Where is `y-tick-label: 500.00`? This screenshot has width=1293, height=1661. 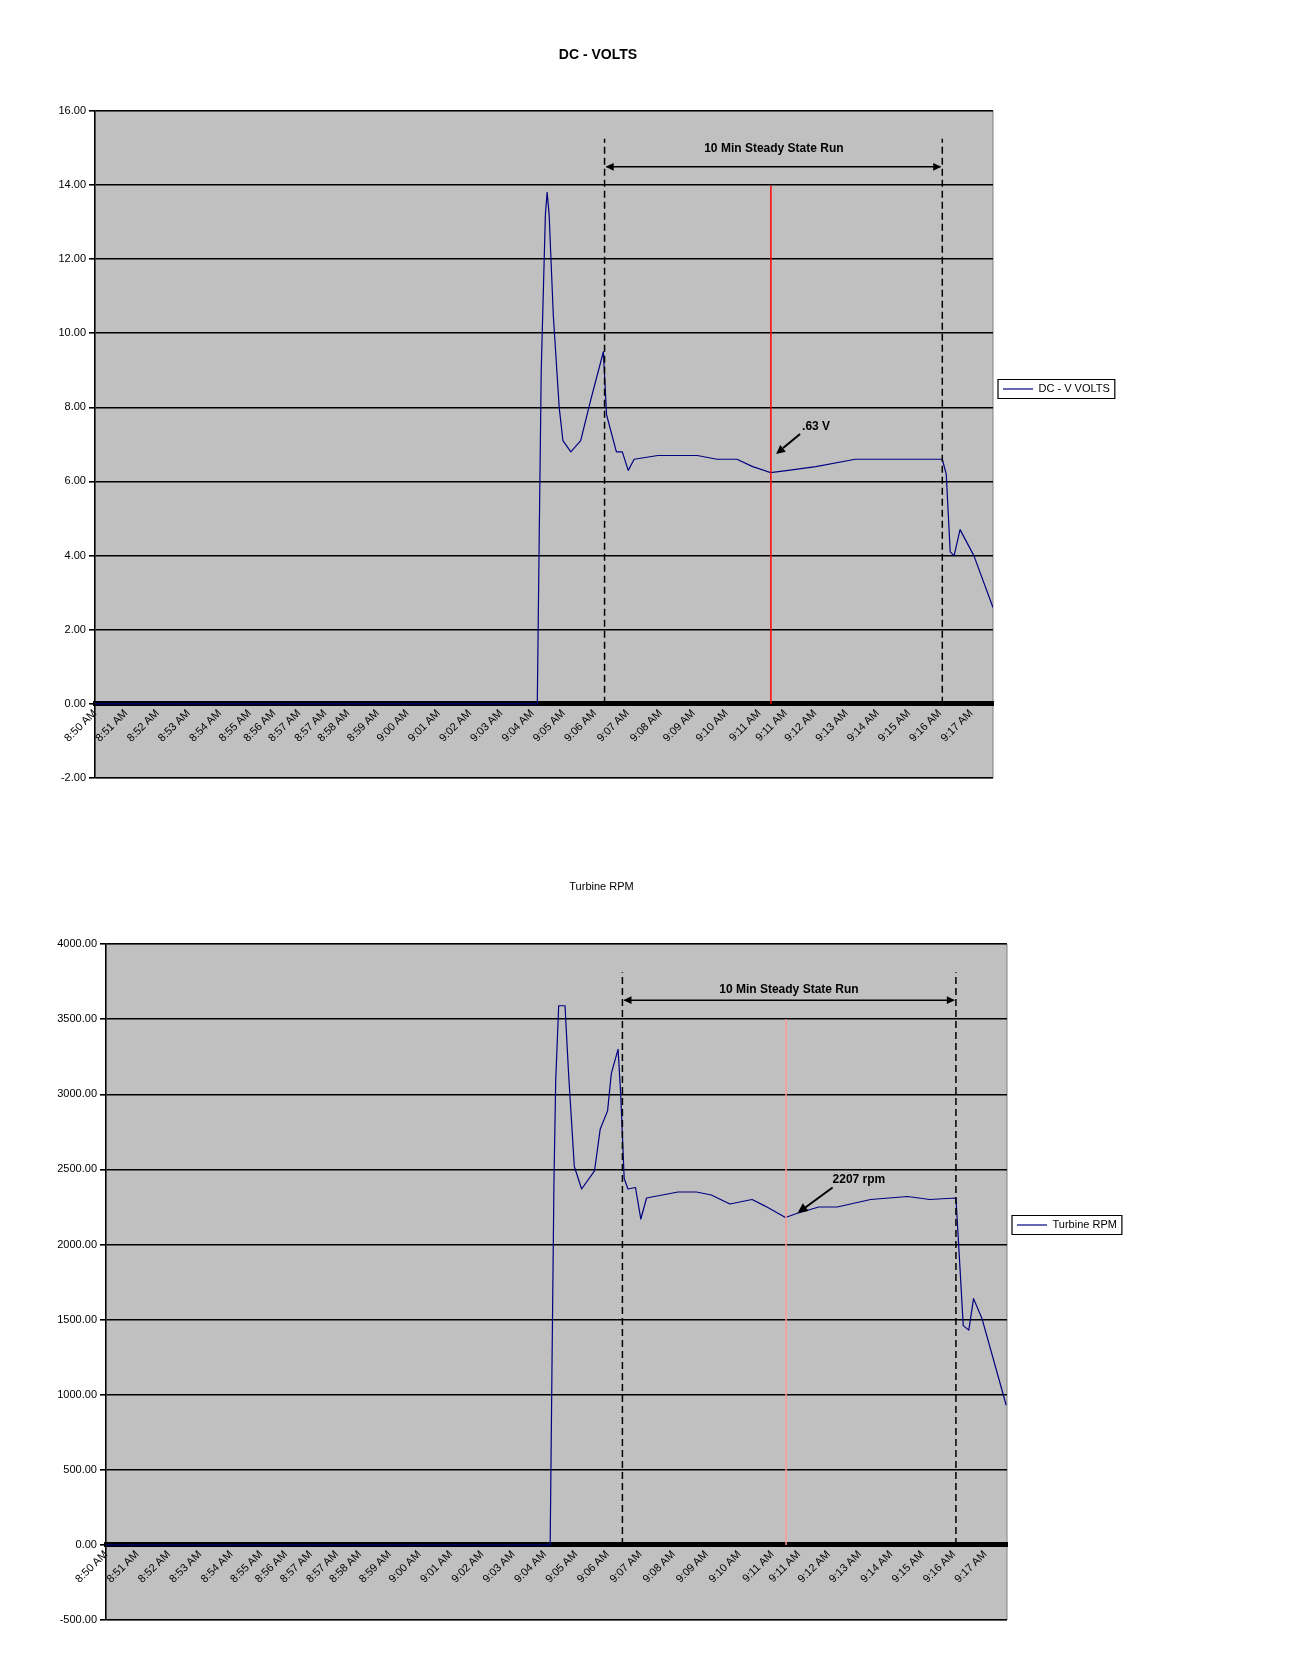
y-tick-label: 500.00 is located at coordinates (80, 1468).